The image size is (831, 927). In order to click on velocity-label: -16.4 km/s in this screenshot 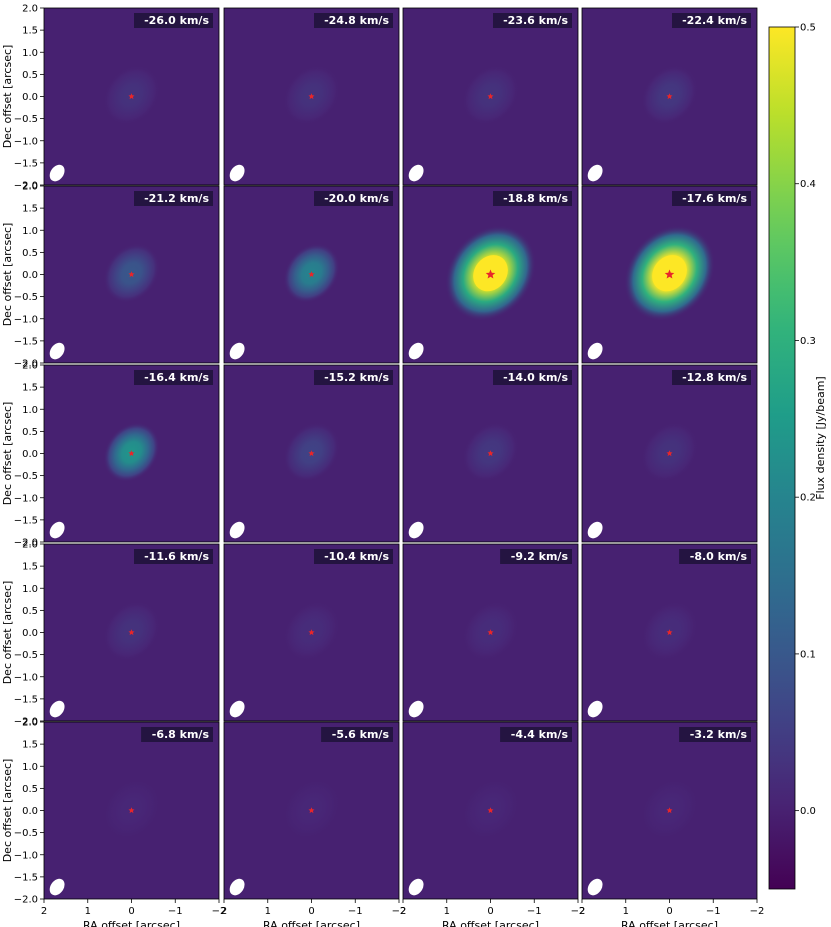, I will do `click(176, 377)`.